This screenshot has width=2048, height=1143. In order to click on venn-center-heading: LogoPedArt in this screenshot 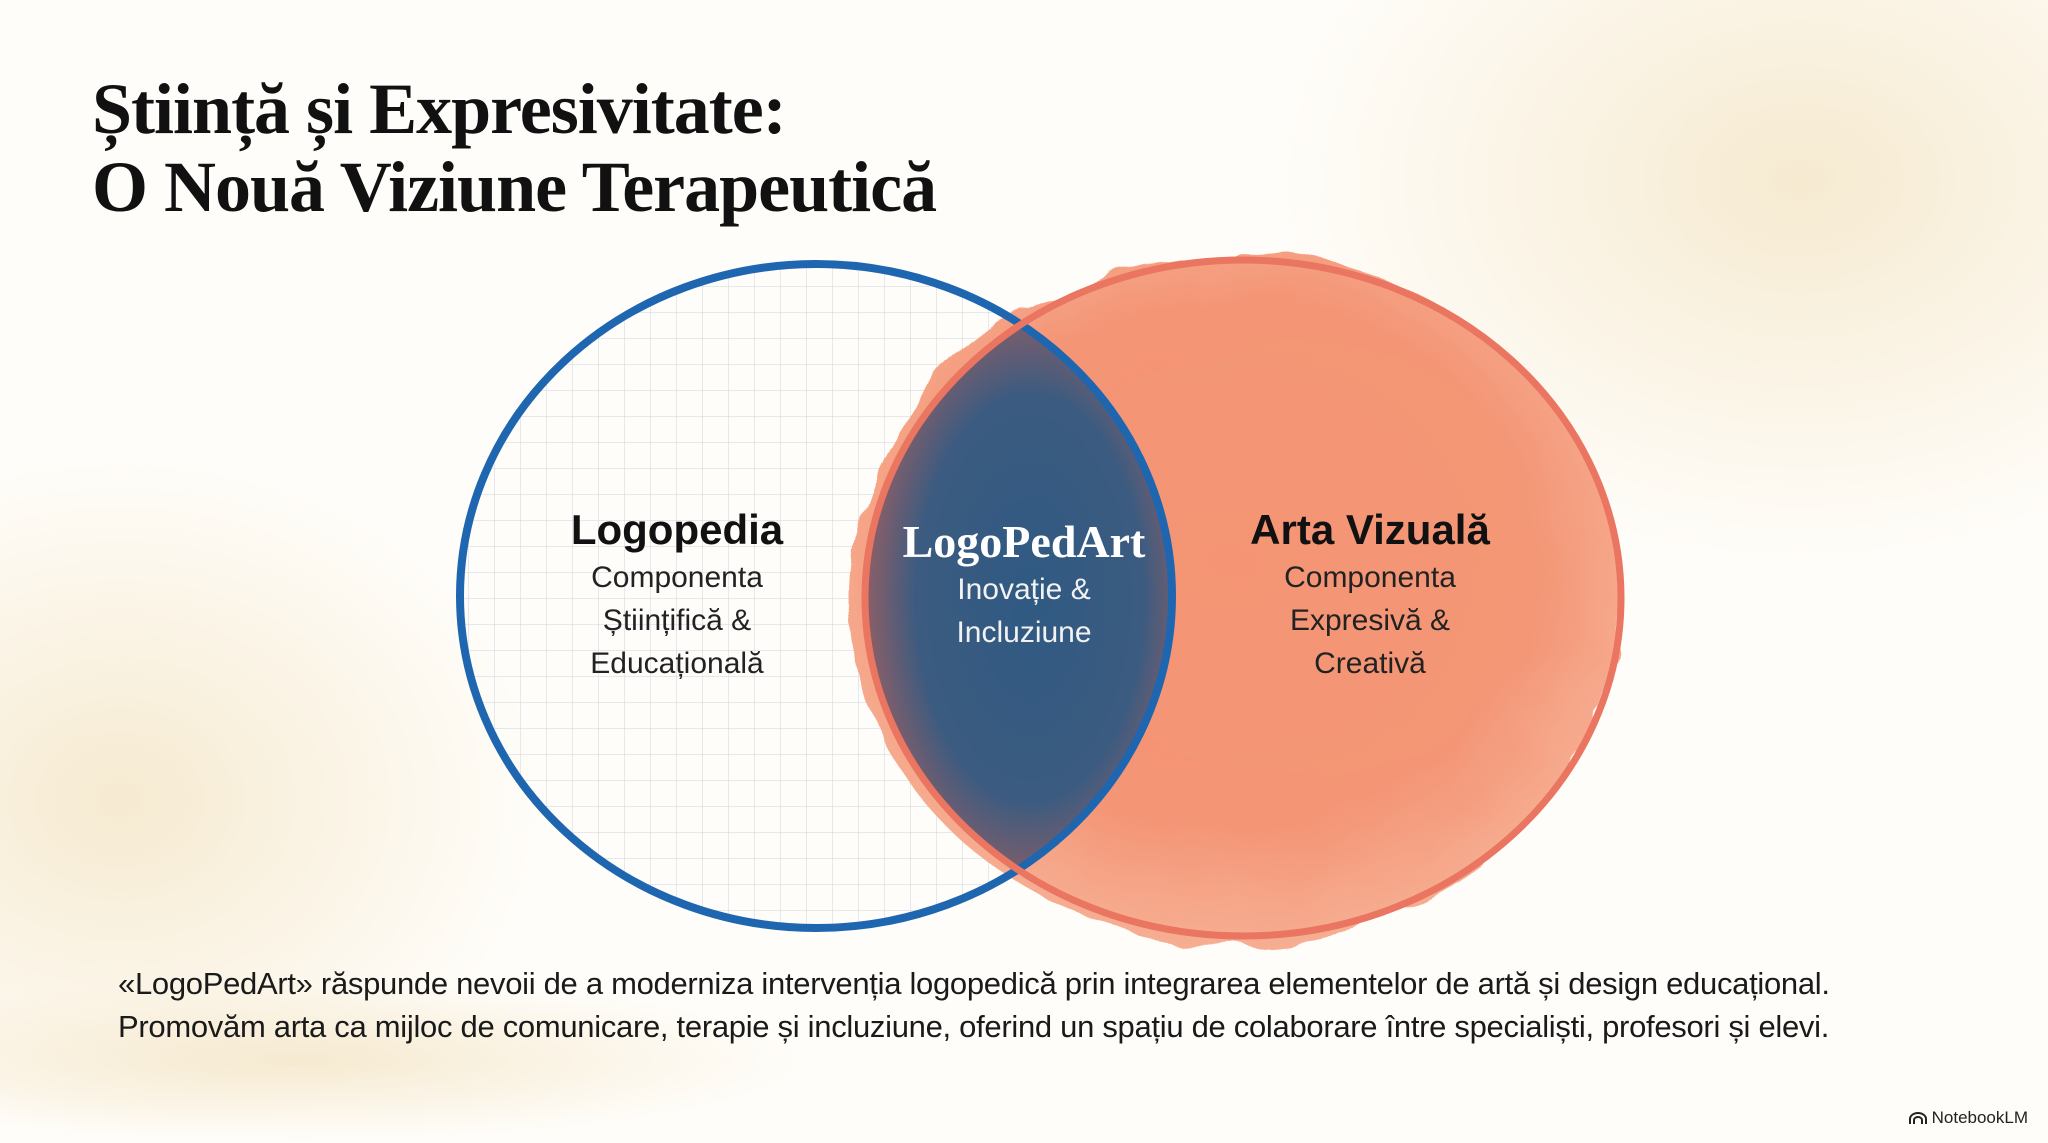, I will do `click(1024, 541)`.